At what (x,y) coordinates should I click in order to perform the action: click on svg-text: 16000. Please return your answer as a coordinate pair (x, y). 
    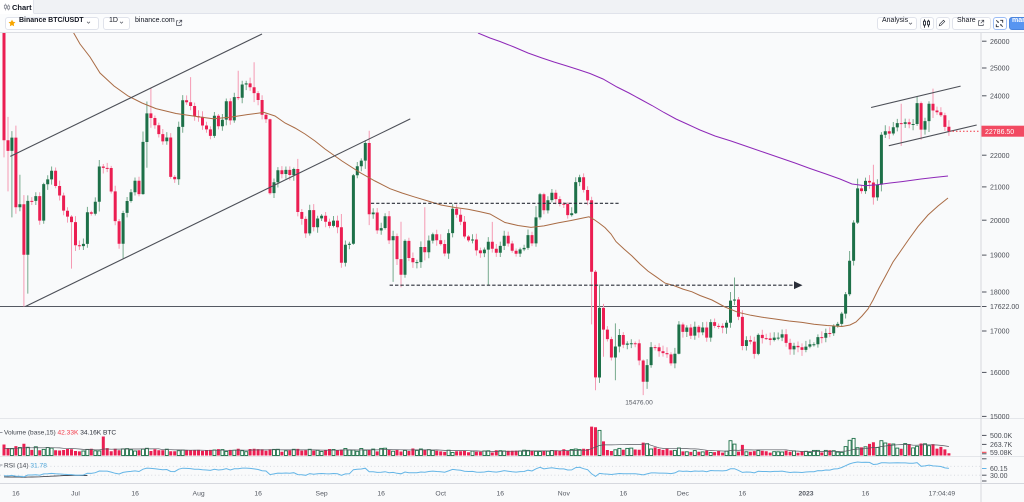
    Looking at the image, I should click on (1000, 373).